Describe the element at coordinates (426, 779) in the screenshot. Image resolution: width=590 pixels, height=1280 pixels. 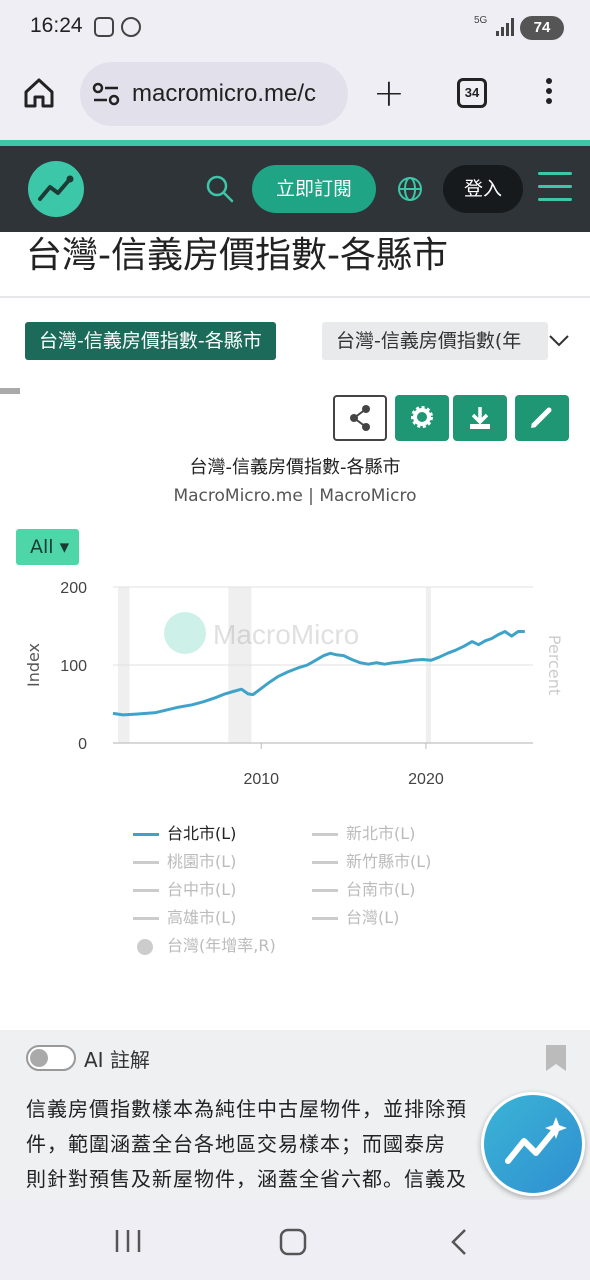
I see `x-tick-label: 2020` at that location.